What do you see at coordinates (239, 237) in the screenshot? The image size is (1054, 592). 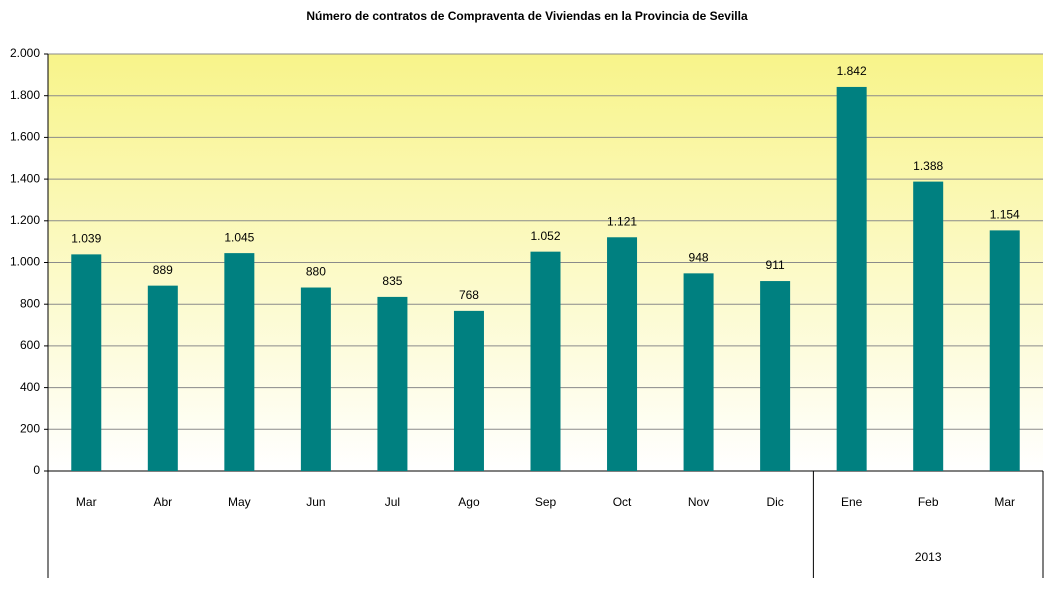 I see `data-label: 1.045` at bounding box center [239, 237].